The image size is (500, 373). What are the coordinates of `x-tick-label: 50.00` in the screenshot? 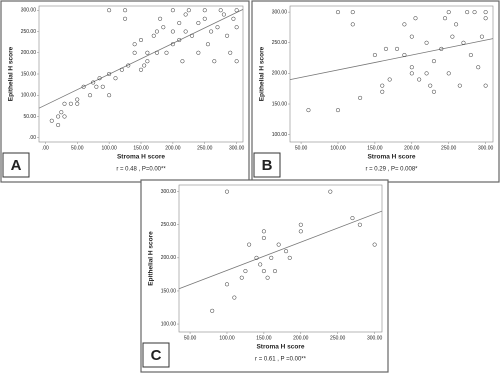 It's located at (77, 148).